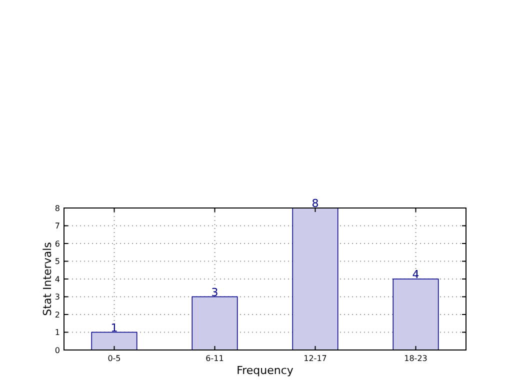 The height and width of the screenshot is (390, 520). Describe the element at coordinates (416, 274) in the screenshot. I see `data-label: 4` at that location.